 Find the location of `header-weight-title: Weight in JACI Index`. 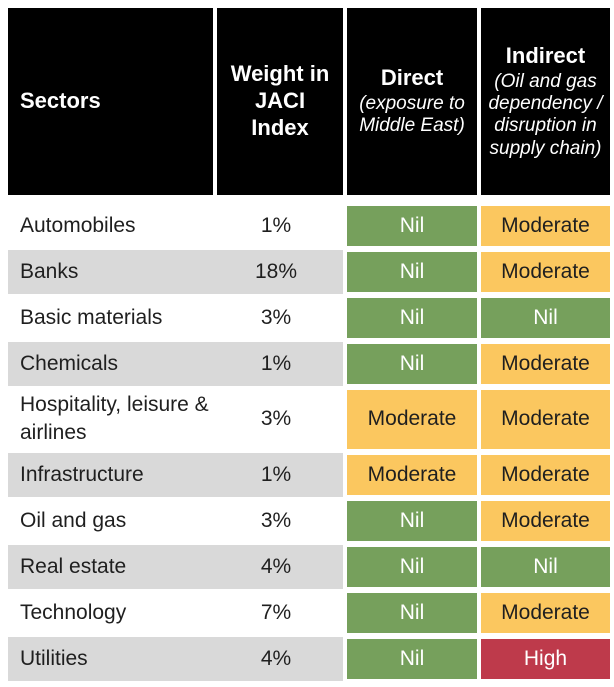

header-weight-title: Weight in JACI Index is located at coordinates (280, 100).